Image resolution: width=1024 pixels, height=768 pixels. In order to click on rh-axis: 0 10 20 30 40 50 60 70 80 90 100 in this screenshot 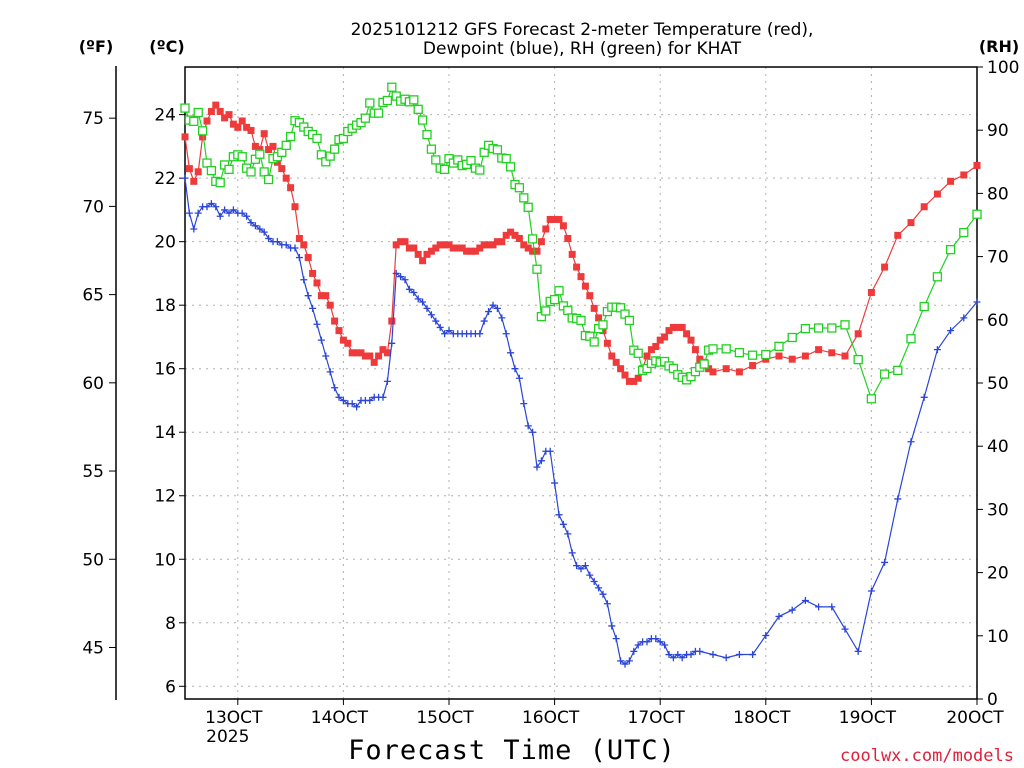, I will do `click(998, 384)`.